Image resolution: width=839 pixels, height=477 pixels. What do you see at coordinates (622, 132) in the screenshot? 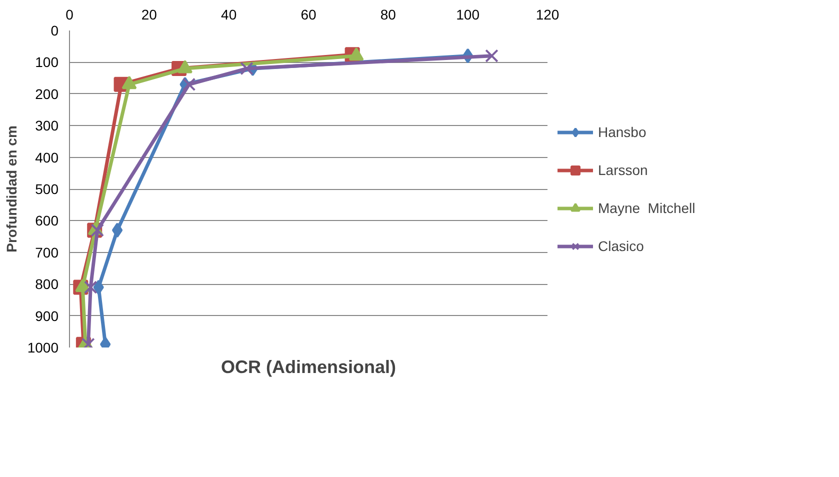
I see `legend-label: Hansbo` at bounding box center [622, 132].